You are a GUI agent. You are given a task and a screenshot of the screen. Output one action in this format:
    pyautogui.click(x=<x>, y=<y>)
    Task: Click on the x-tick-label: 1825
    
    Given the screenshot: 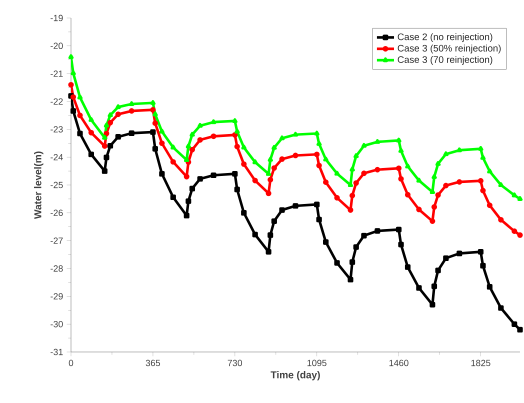 What is the action you would take?
    pyautogui.click(x=480, y=363)
    